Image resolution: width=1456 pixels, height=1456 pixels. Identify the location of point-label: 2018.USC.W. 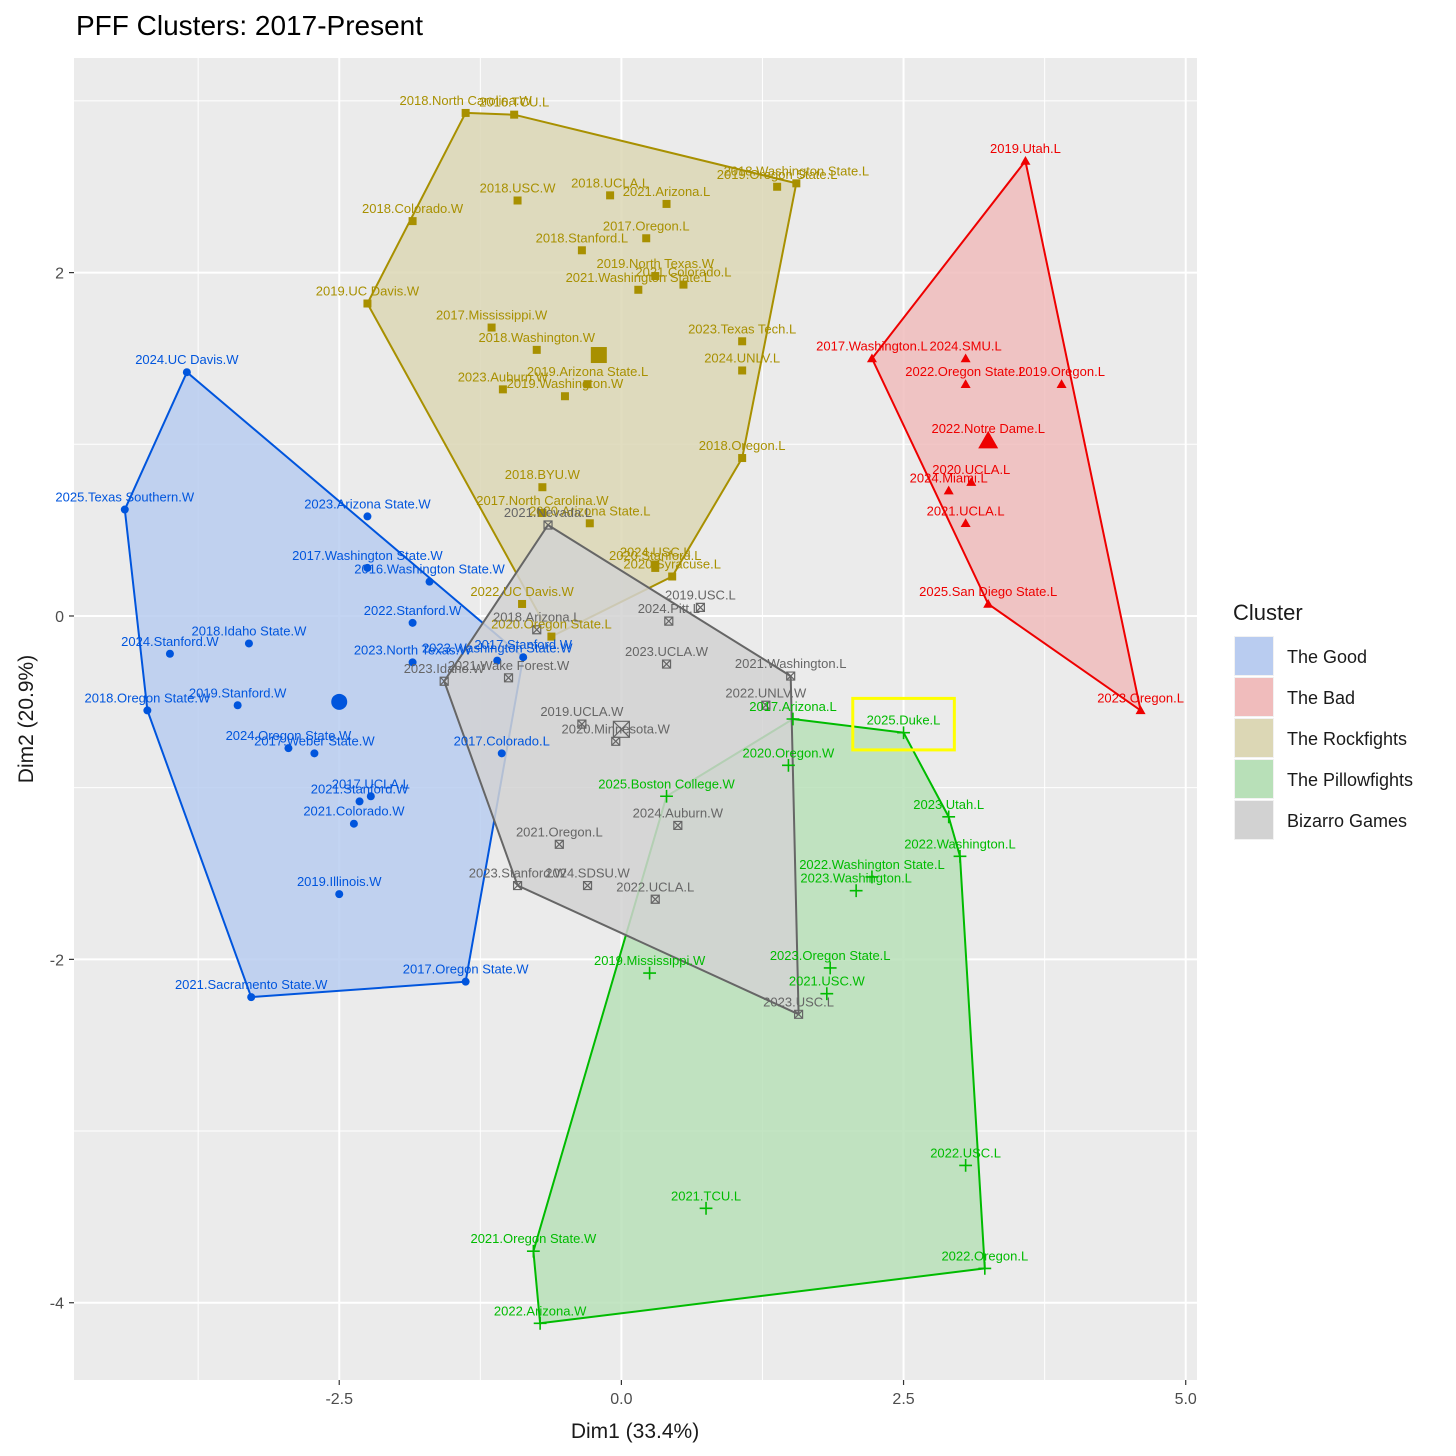
(518, 188).